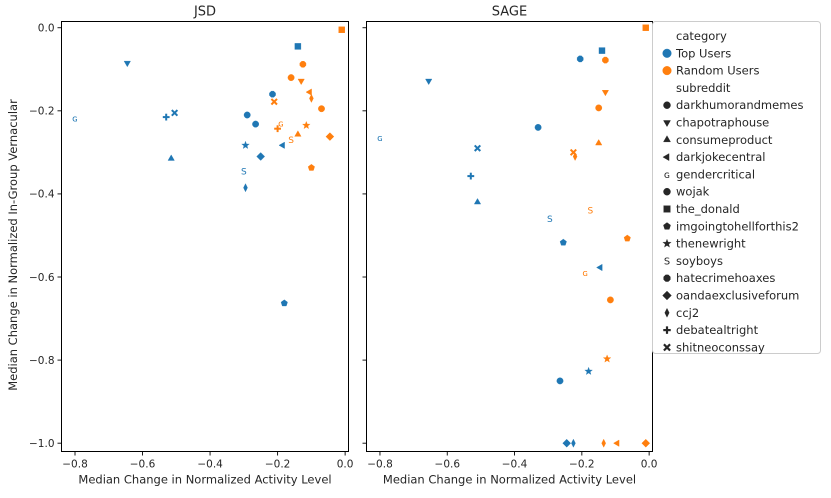 The image size is (831, 498). What do you see at coordinates (75, 120) in the screenshot?
I see `jsd-point-top-users-gendercritical: ɢ` at bounding box center [75, 120].